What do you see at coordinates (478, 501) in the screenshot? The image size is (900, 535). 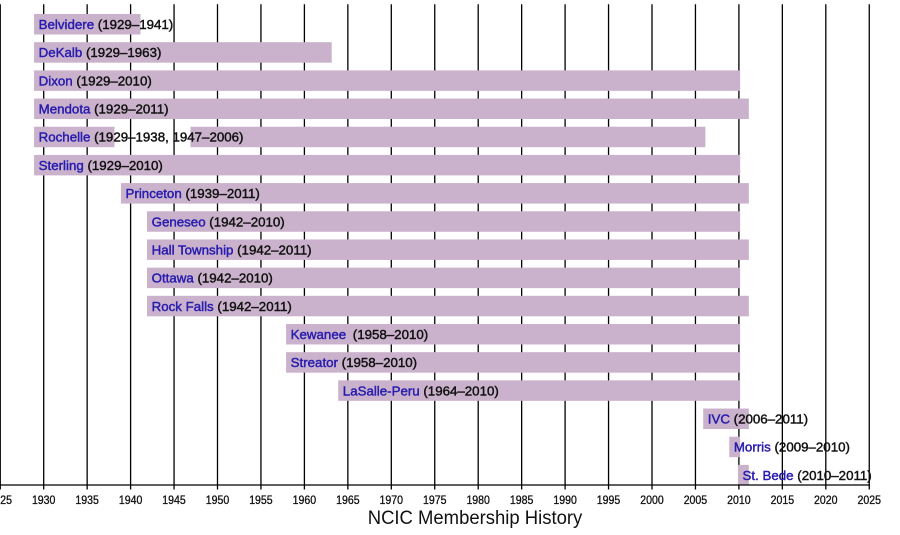 I see `svg-text: 1980` at bounding box center [478, 501].